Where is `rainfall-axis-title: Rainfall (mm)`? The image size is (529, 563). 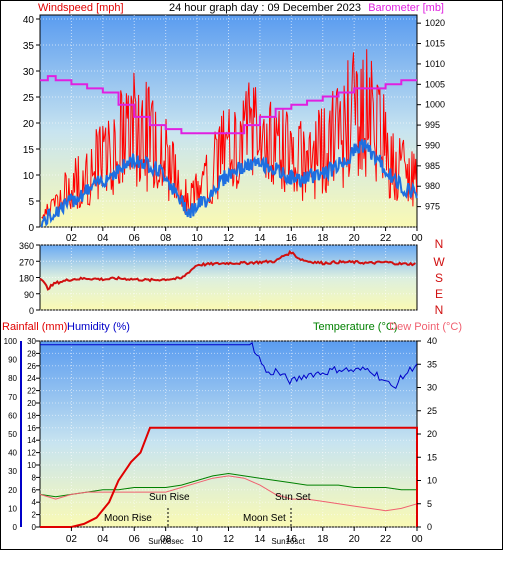
rainfall-axis-title: Rainfall (mm) is located at coordinates (34, 327).